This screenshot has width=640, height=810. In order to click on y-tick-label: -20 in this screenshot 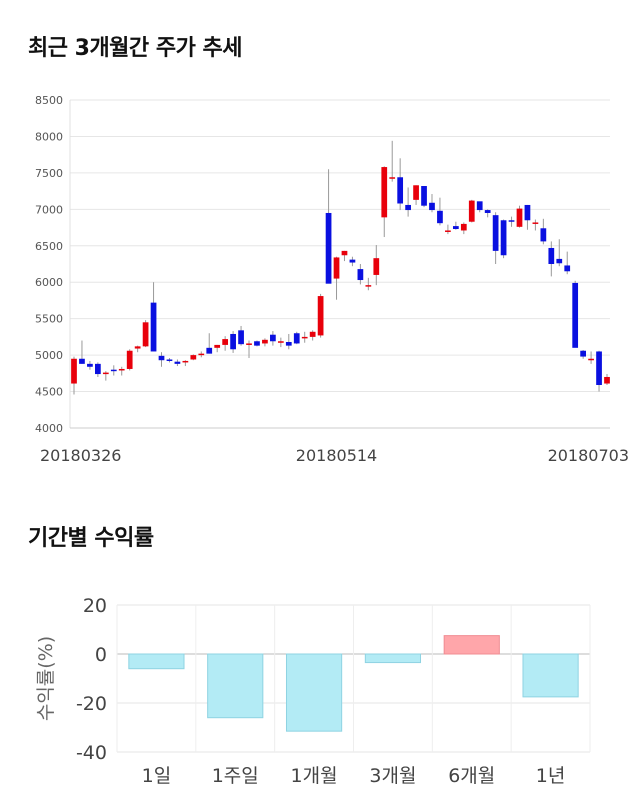, I will do `click(91, 704)`.